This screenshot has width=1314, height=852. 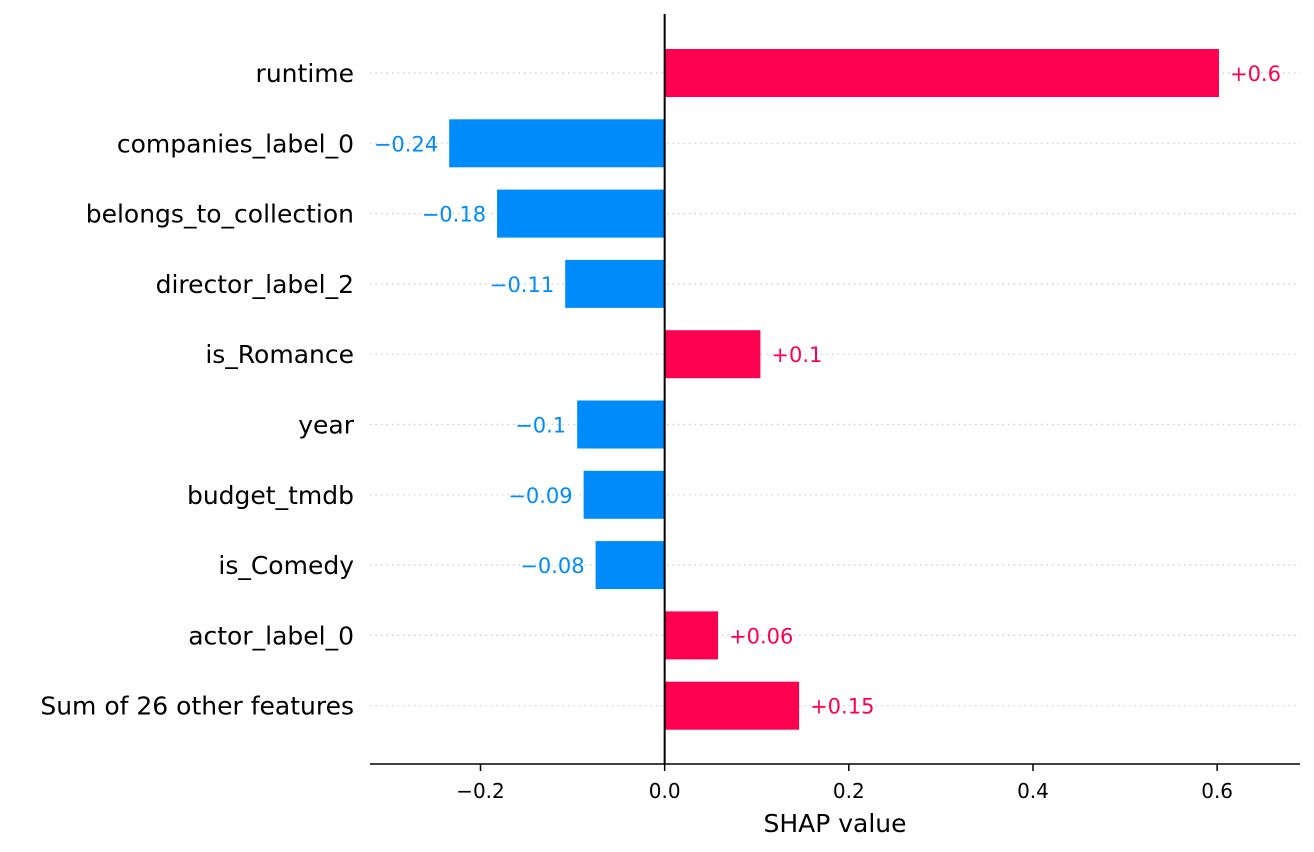 What do you see at coordinates (406, 144) in the screenshot?
I see `value-label: −0.24` at bounding box center [406, 144].